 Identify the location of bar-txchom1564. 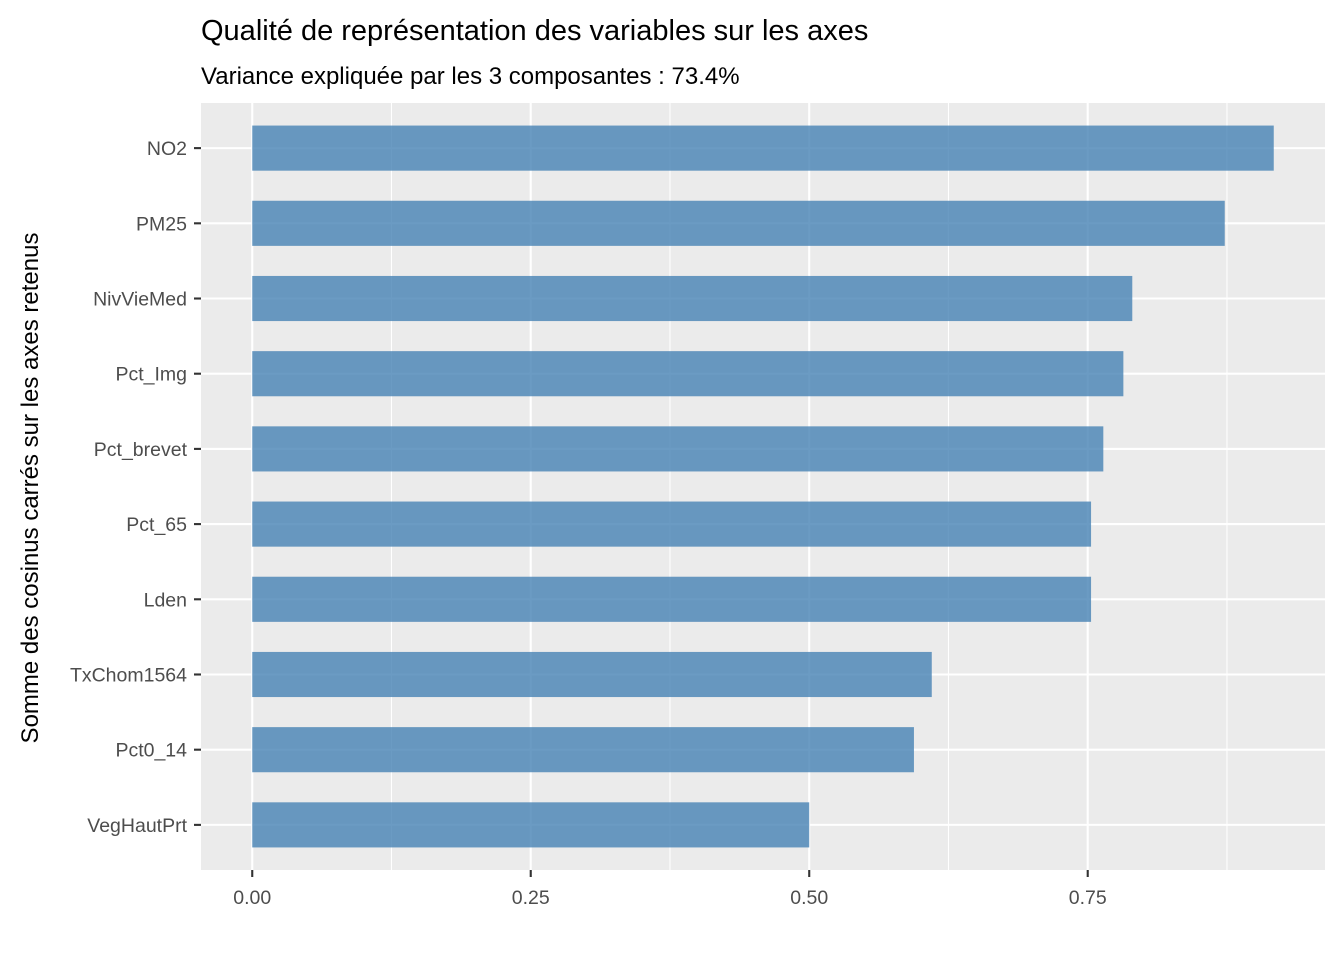
(592, 674).